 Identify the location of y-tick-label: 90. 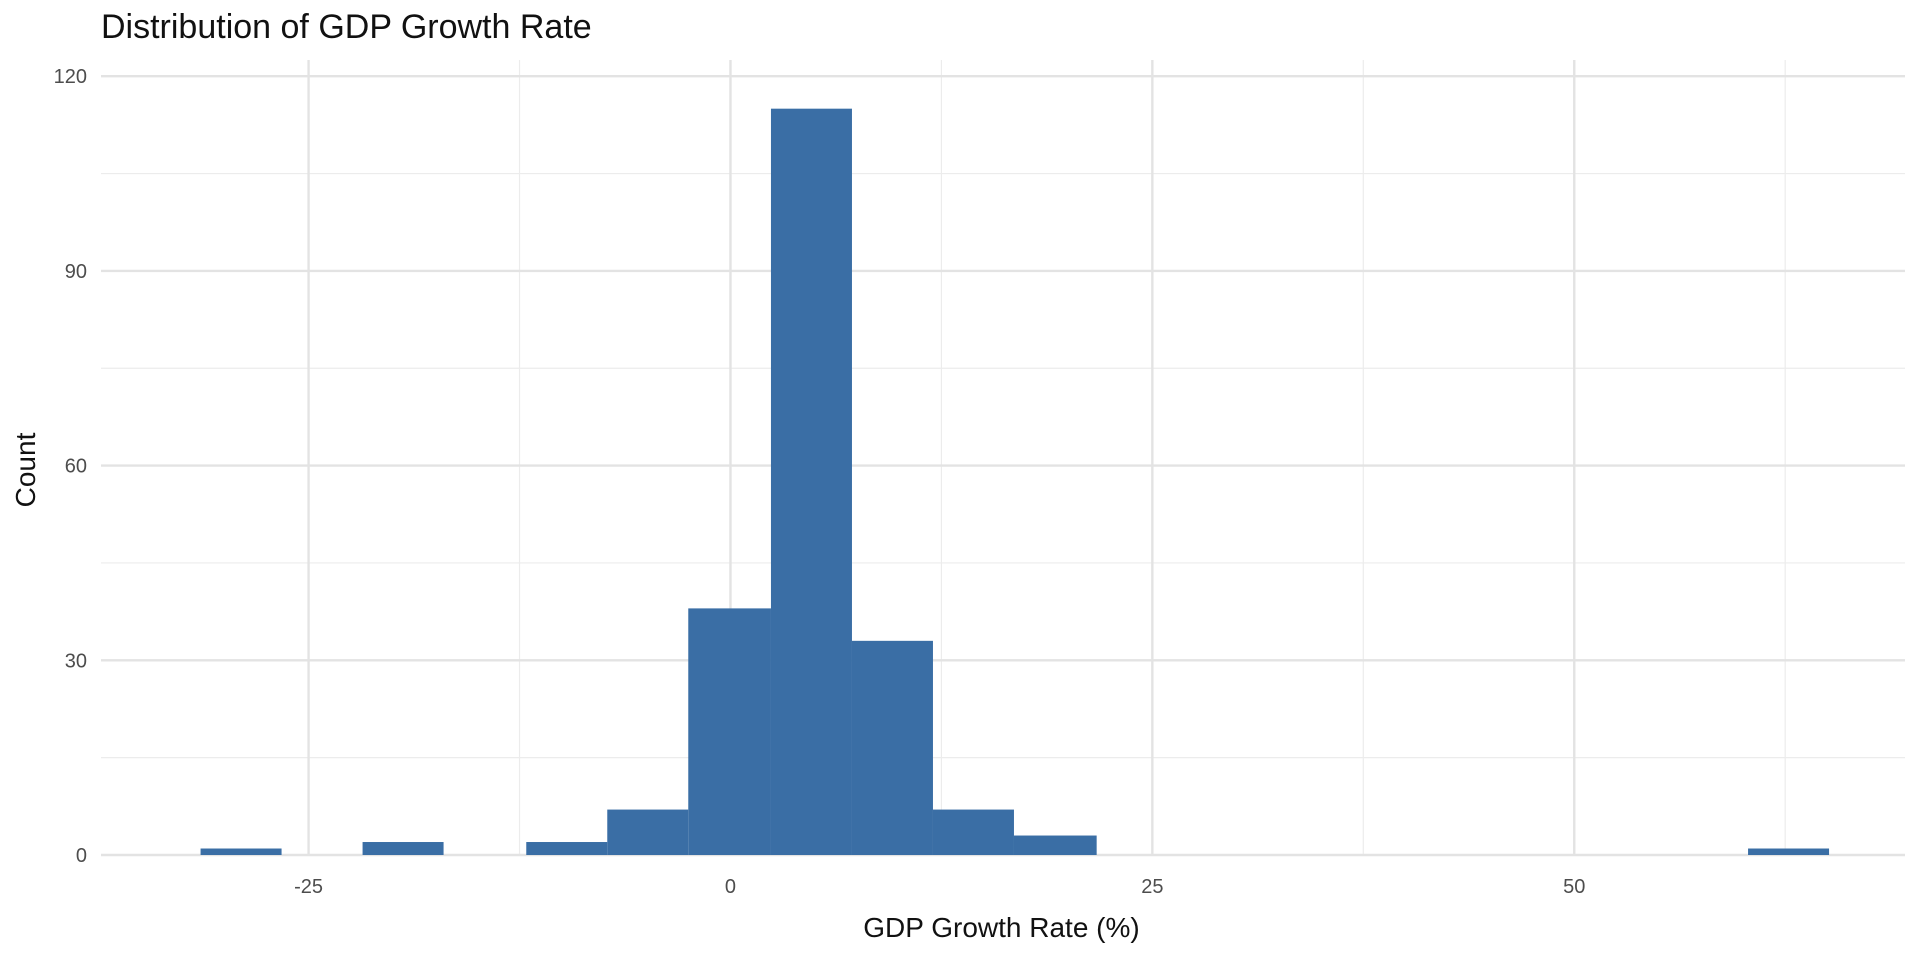
(76, 272).